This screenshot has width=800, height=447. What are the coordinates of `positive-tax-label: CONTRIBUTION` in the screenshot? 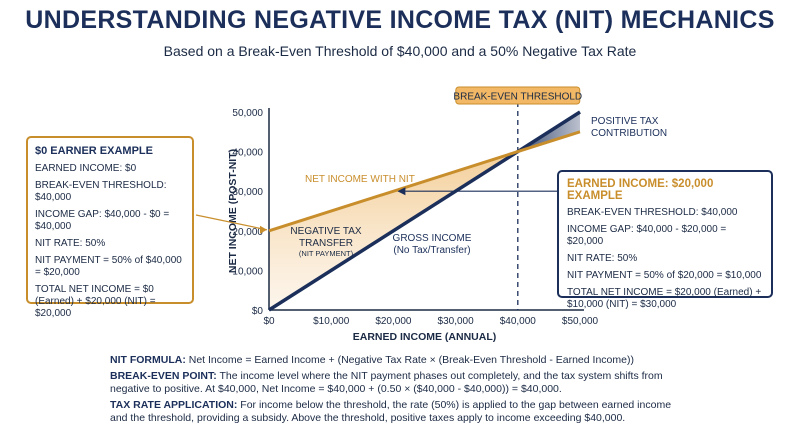 It's located at (629, 133).